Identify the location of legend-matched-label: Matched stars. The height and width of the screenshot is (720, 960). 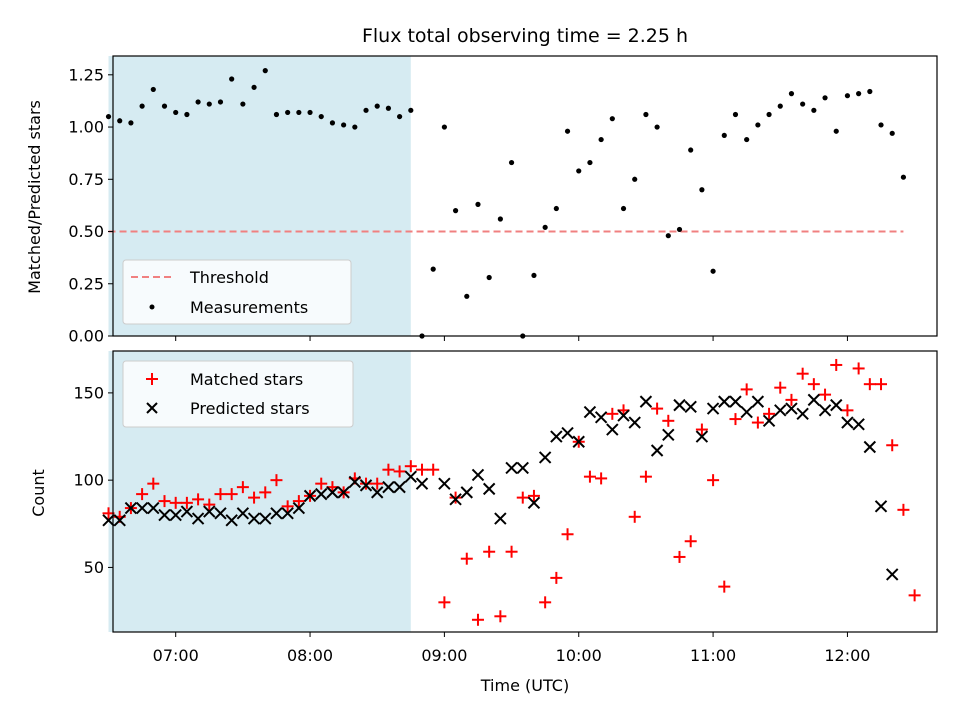
(246, 379).